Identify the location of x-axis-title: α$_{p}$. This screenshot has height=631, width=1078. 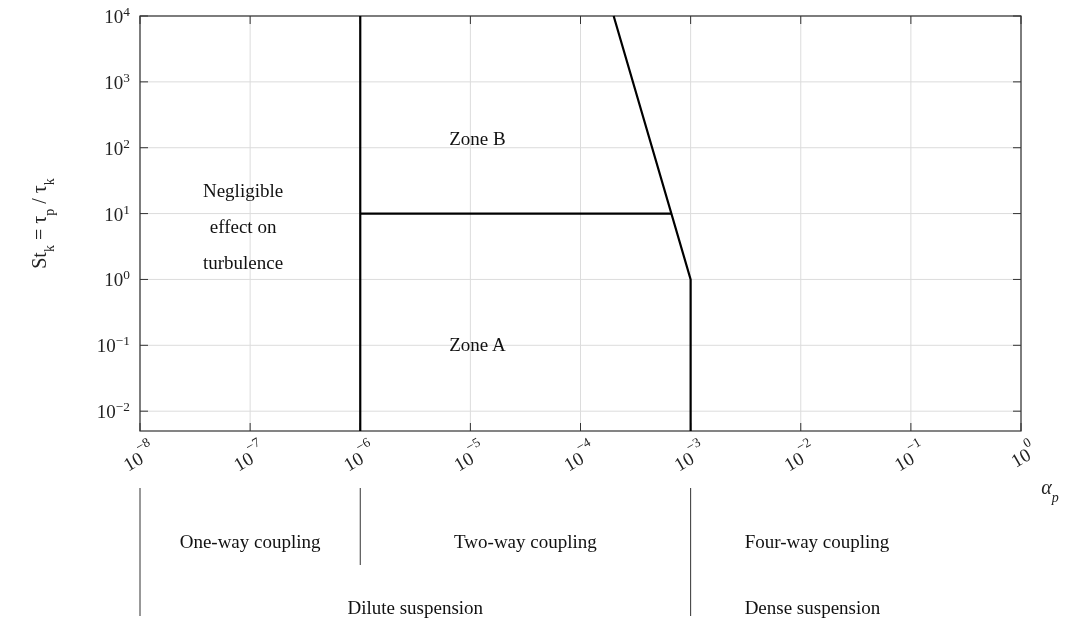
(1050, 490).